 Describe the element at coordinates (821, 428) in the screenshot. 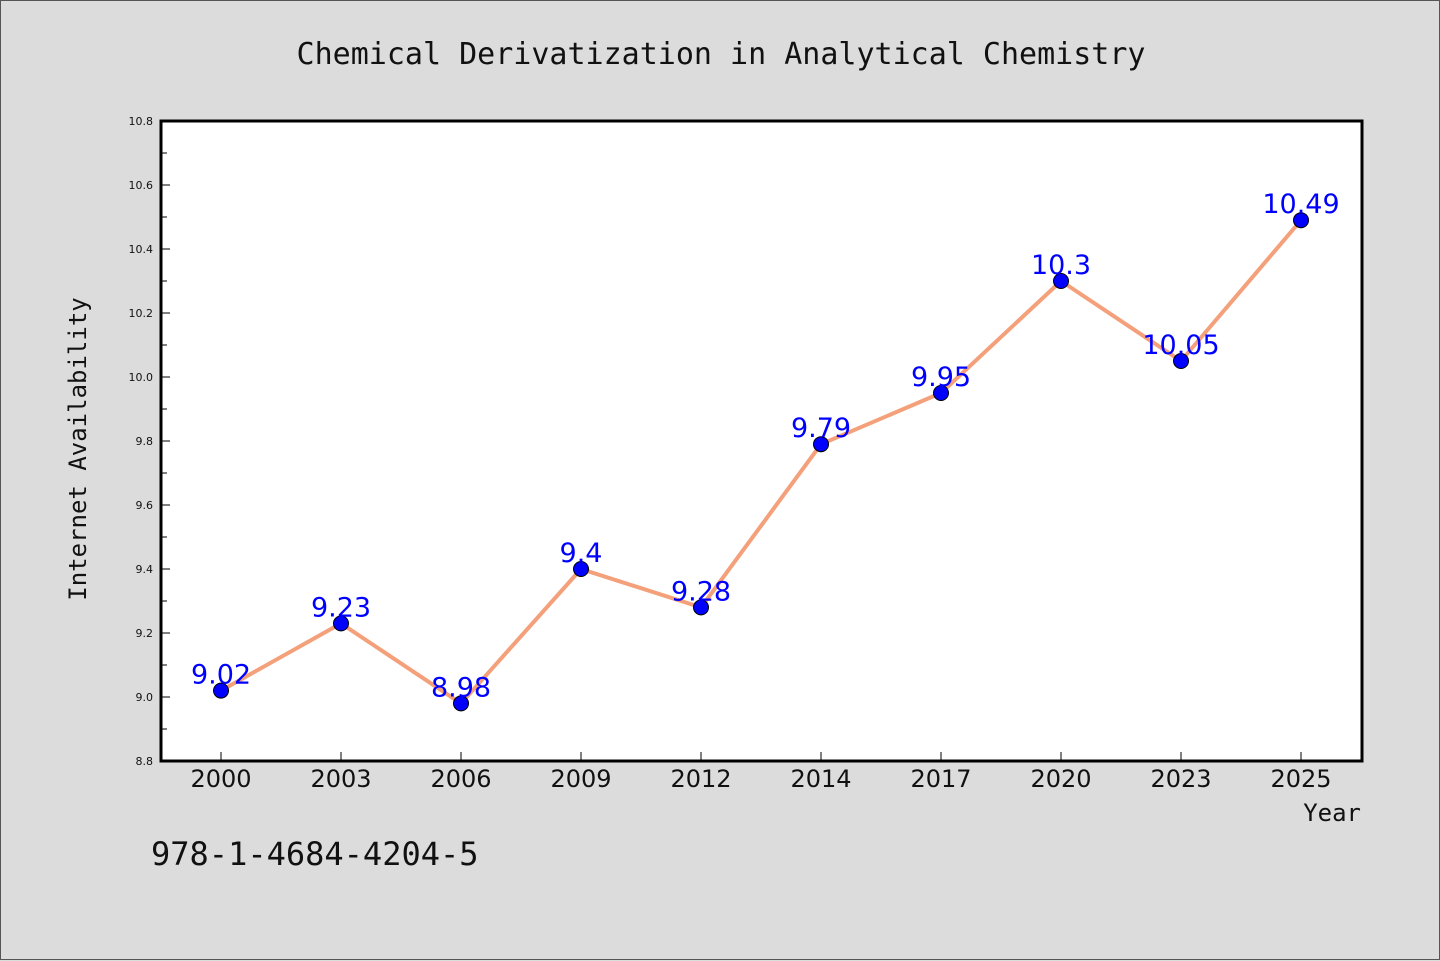

I see `data-label: 9.79` at that location.